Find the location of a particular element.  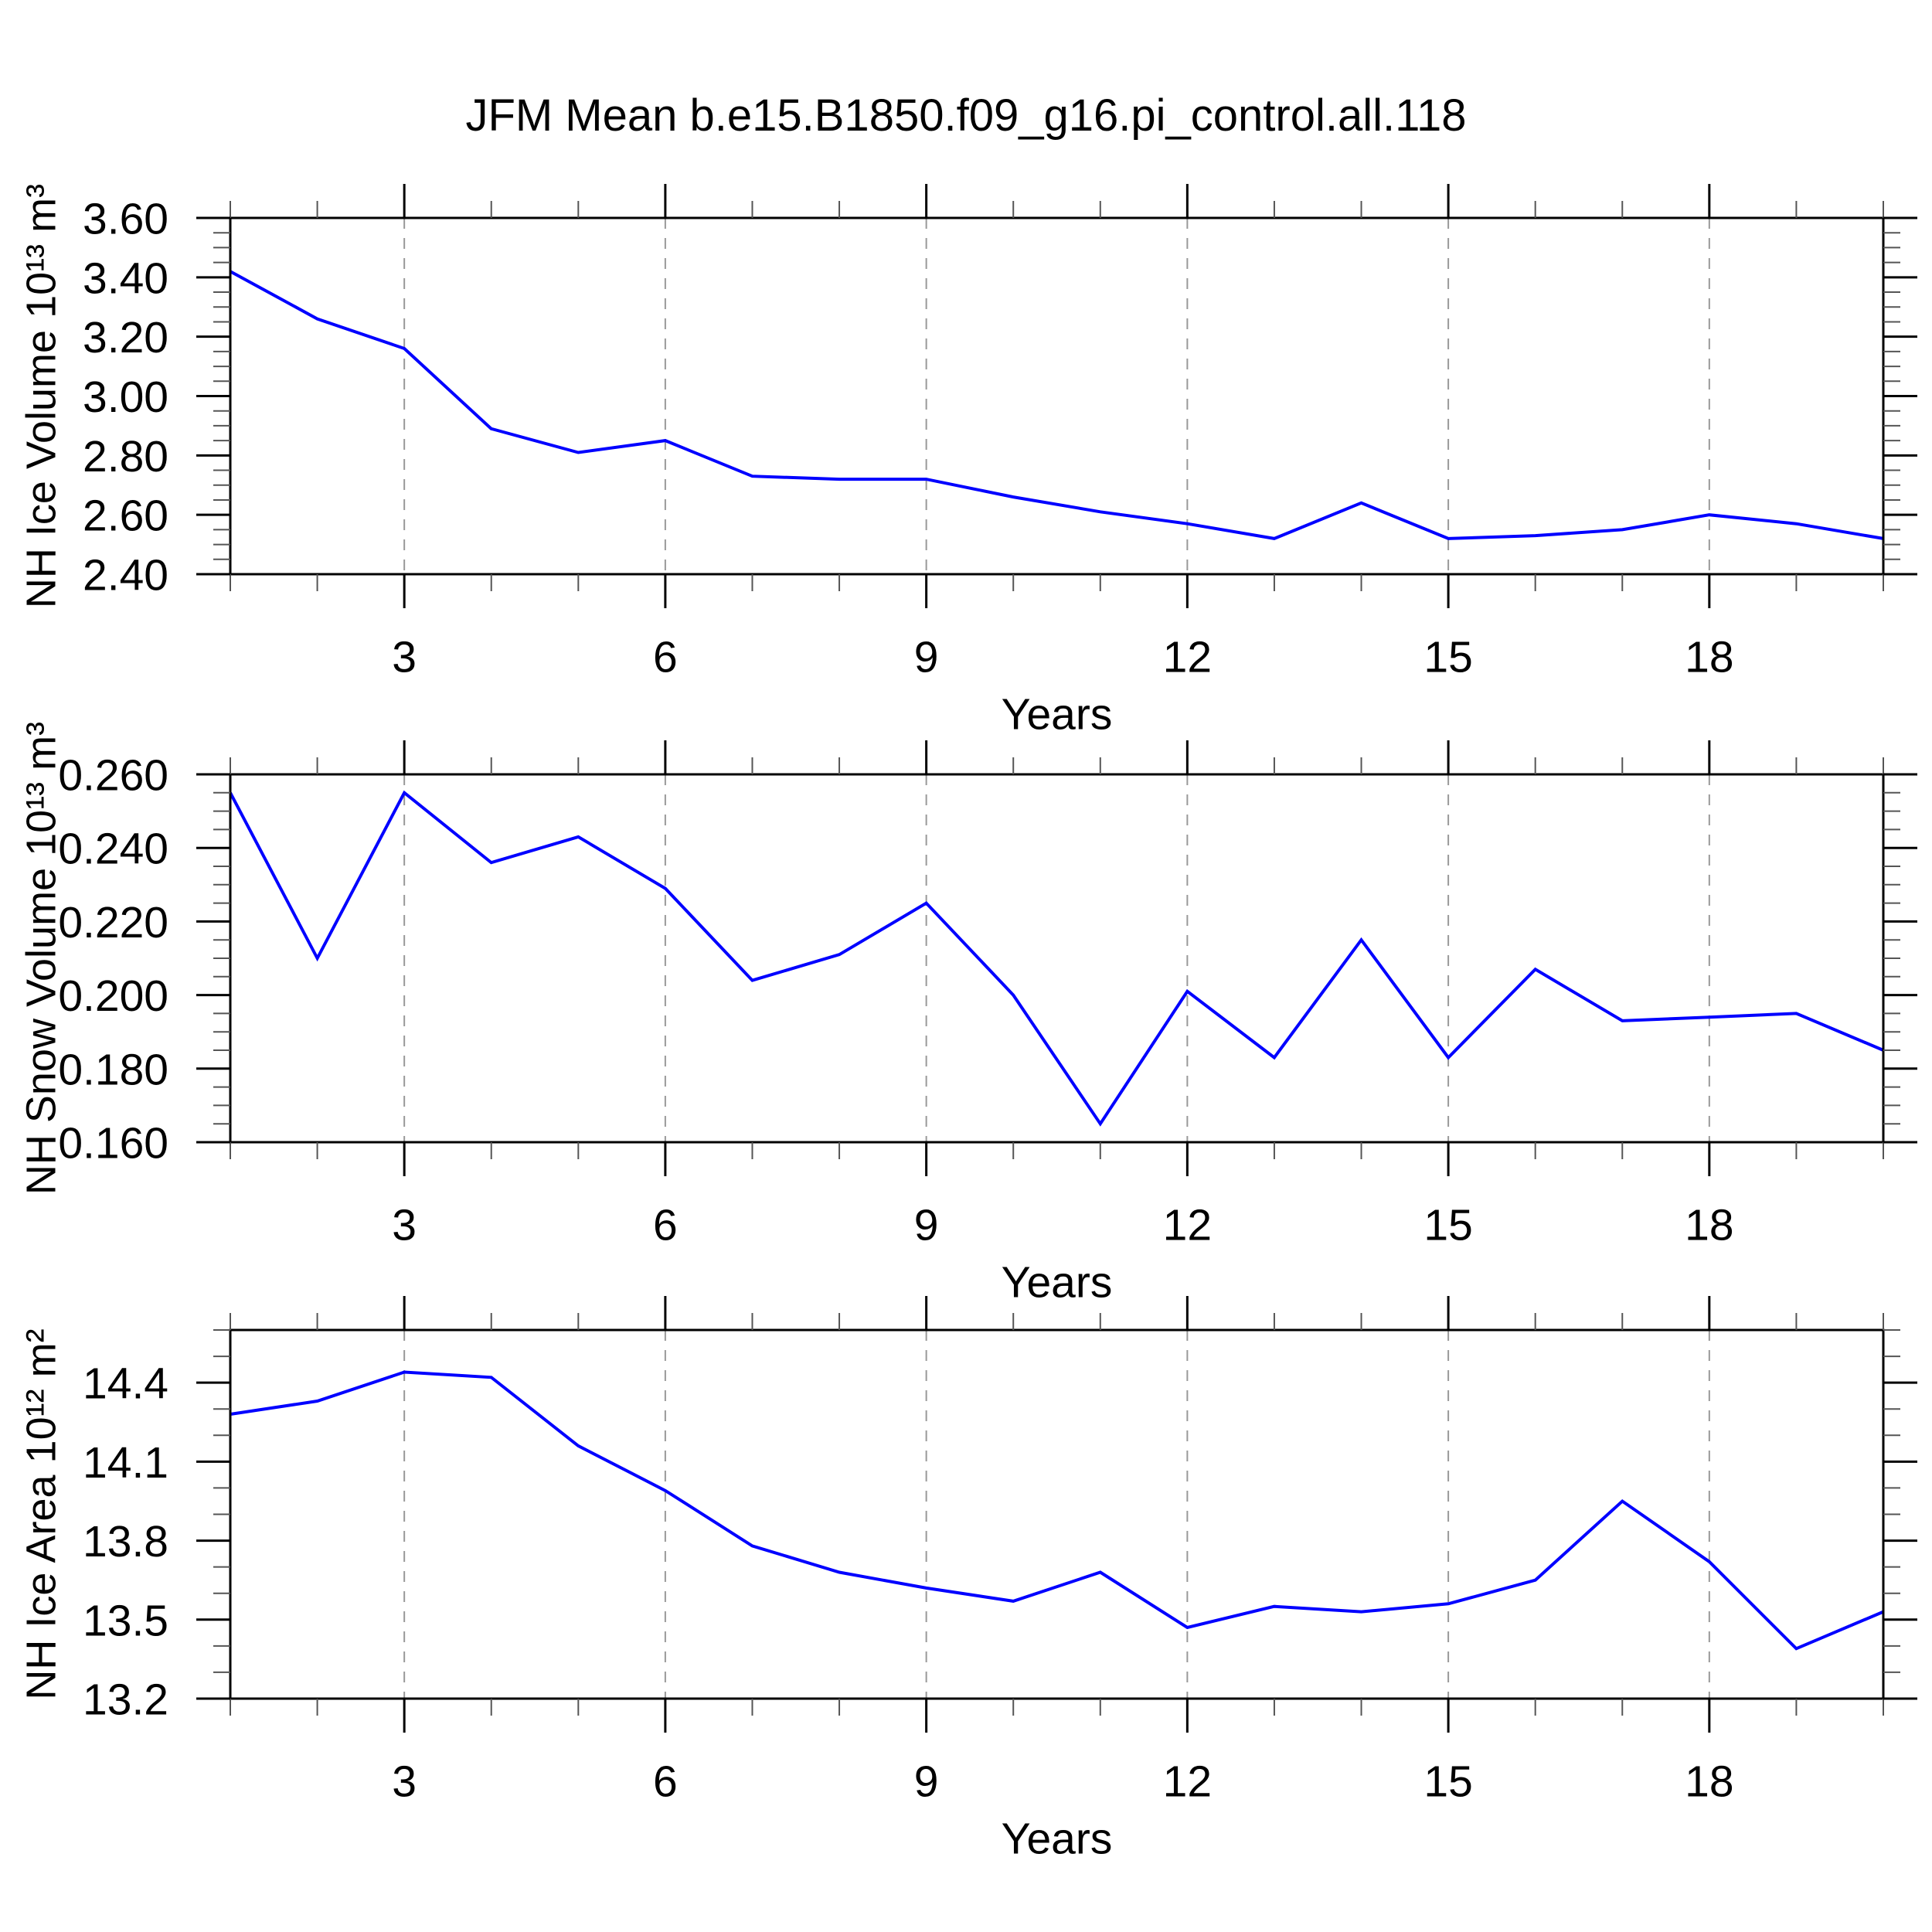

y-tick-label: 0.200 is located at coordinates (113, 996).